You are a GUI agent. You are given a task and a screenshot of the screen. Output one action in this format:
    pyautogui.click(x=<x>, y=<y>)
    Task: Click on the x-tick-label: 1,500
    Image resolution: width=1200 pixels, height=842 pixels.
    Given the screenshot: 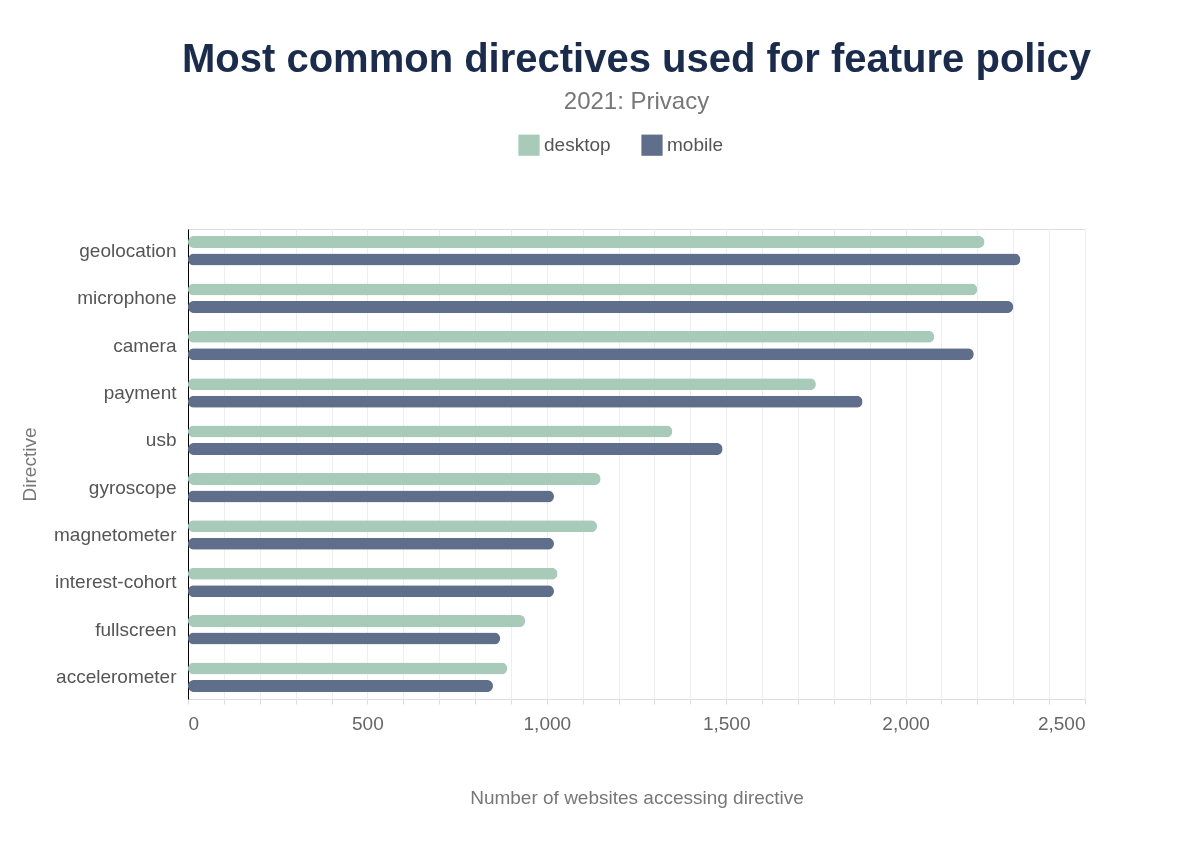 What is the action you would take?
    pyautogui.click(x=726, y=723)
    